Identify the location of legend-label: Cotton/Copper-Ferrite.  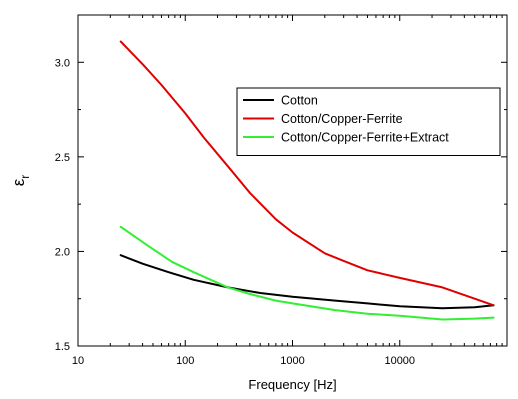
(342, 119).